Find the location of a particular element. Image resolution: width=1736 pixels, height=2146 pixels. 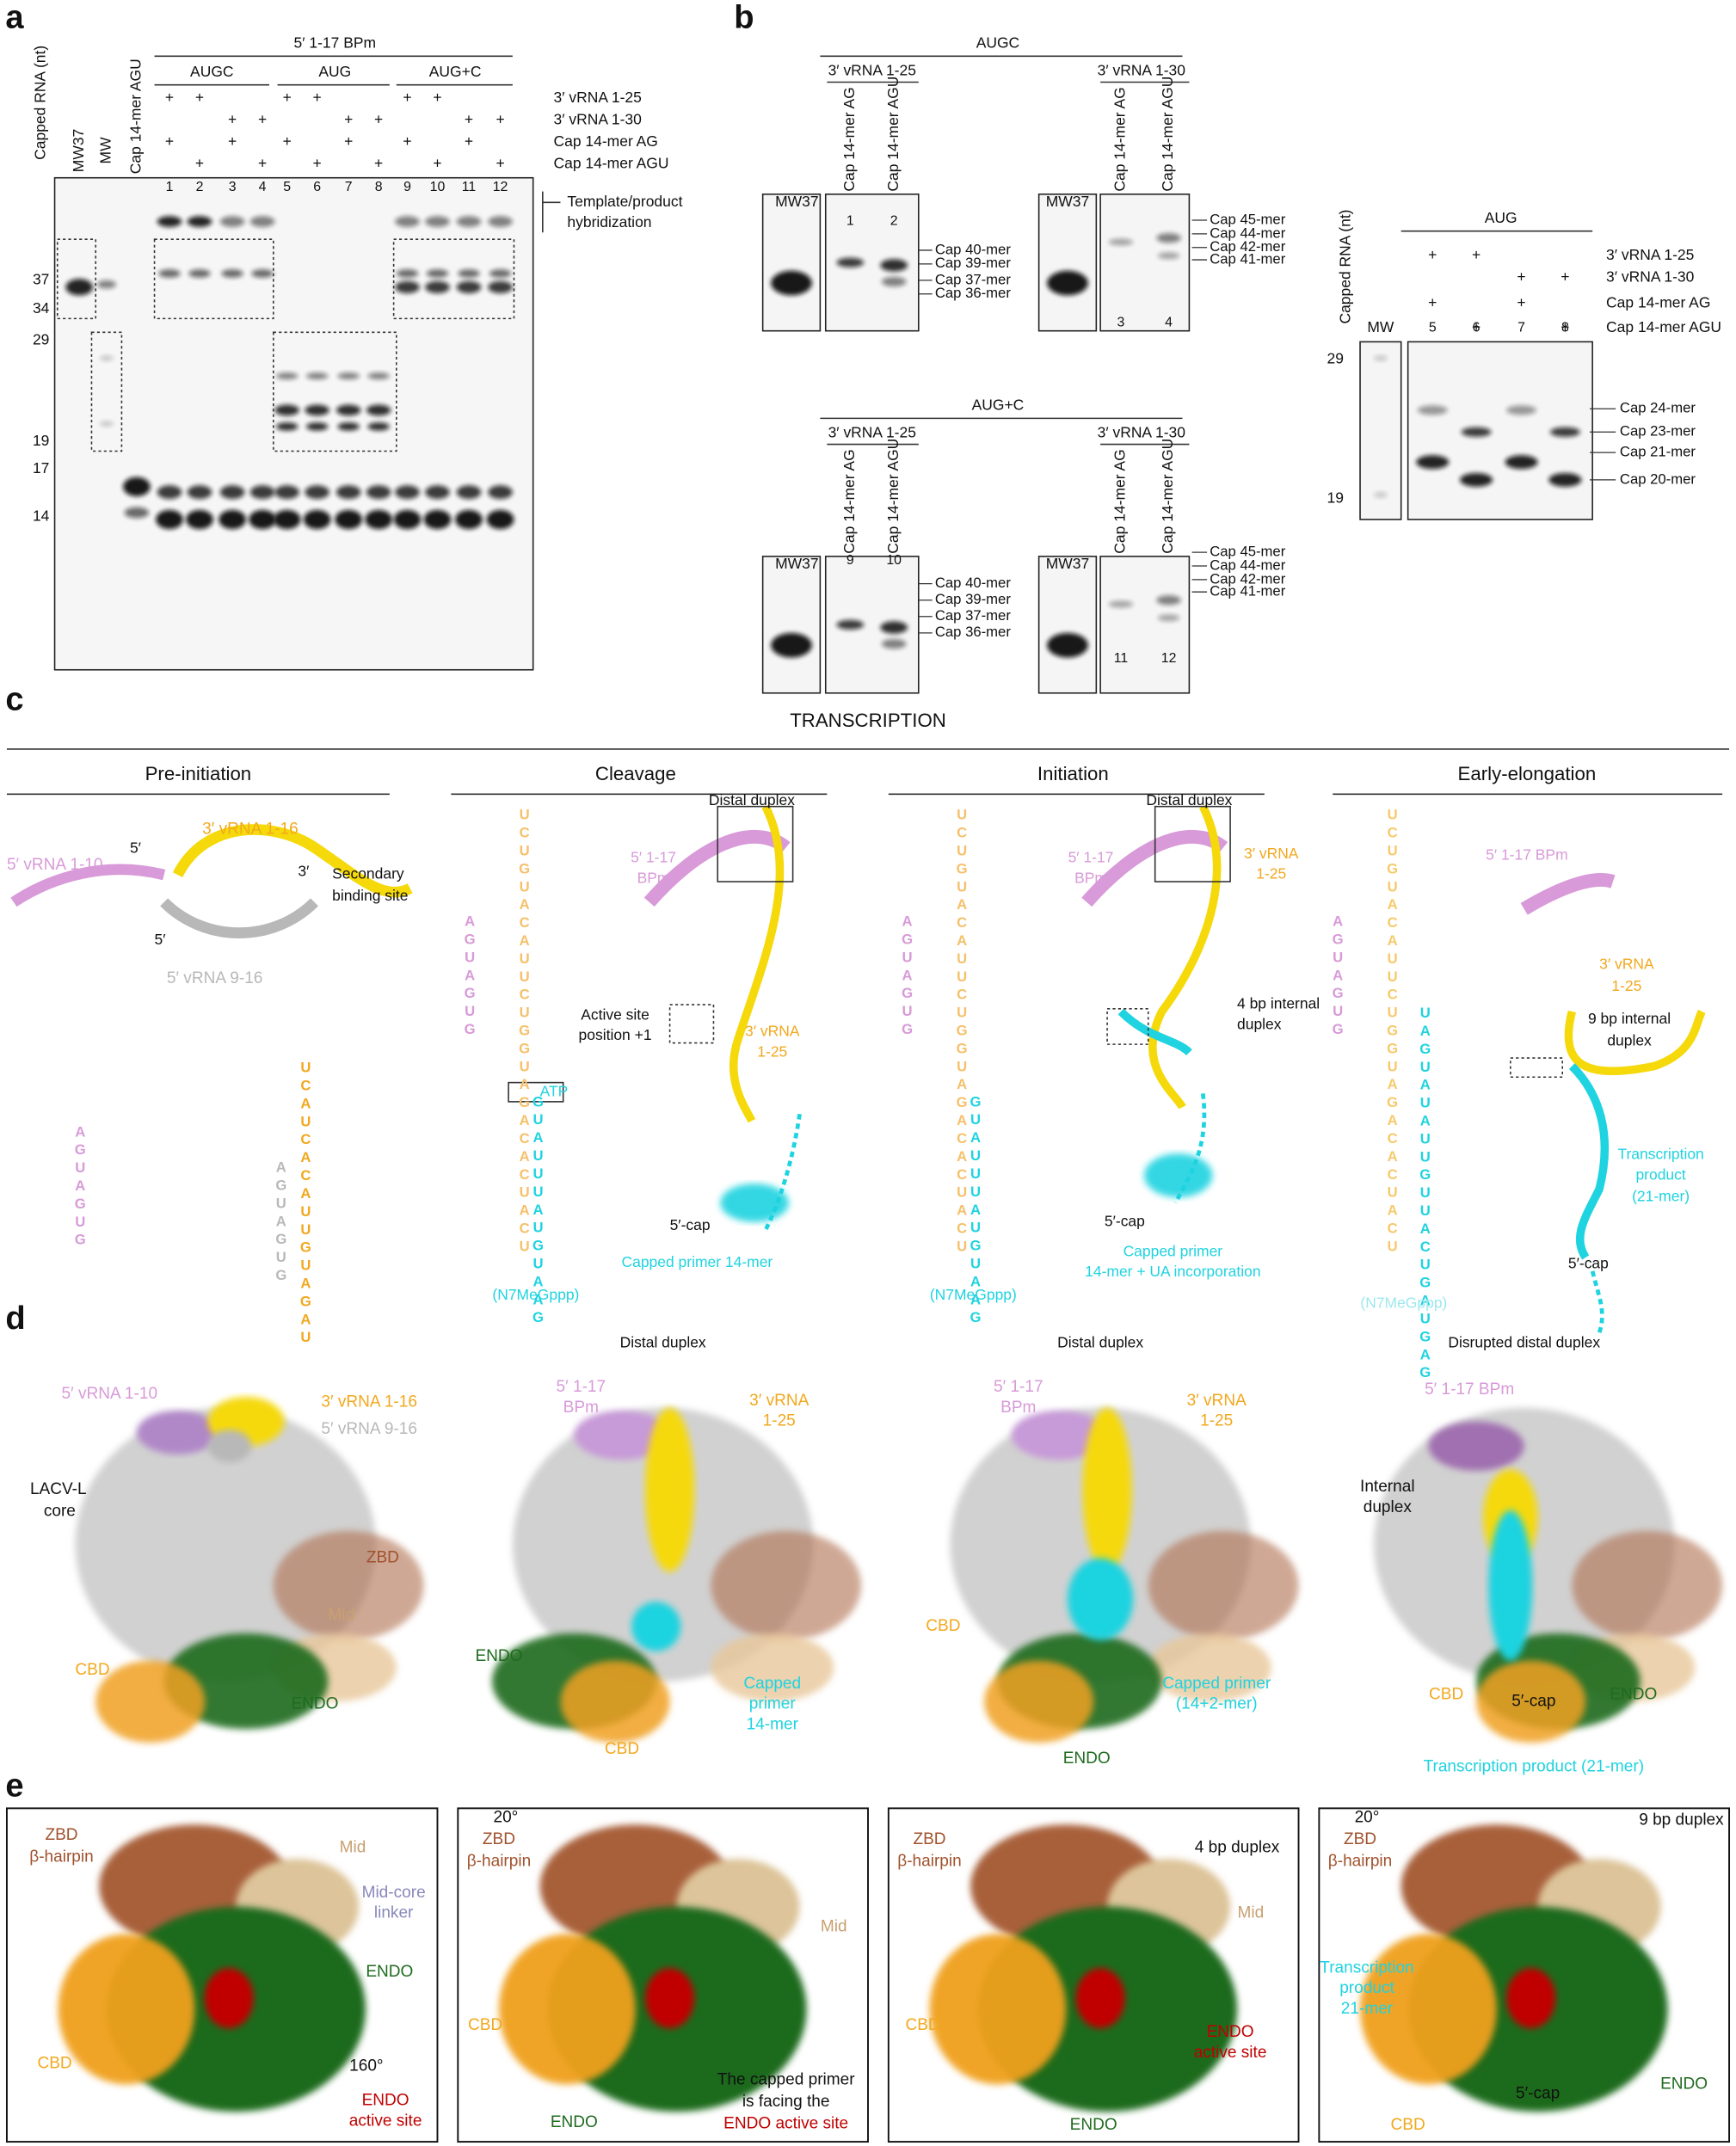

panel-label: e is located at coordinates (14, 1786).